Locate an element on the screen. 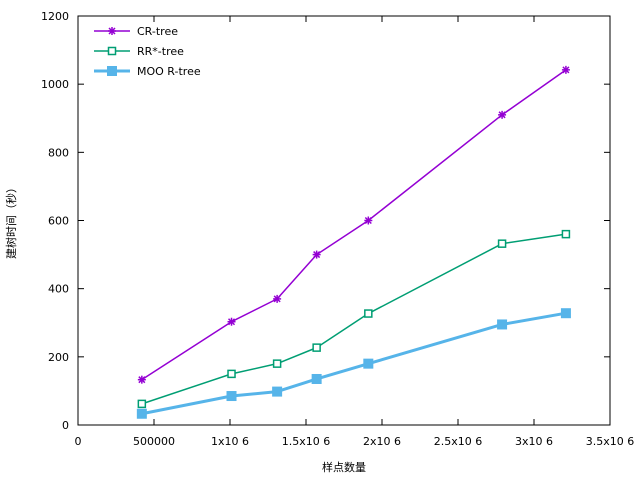 The image size is (640, 480). legend: CR-tree RR*-tree MOO R-tree is located at coordinates (147, 51).